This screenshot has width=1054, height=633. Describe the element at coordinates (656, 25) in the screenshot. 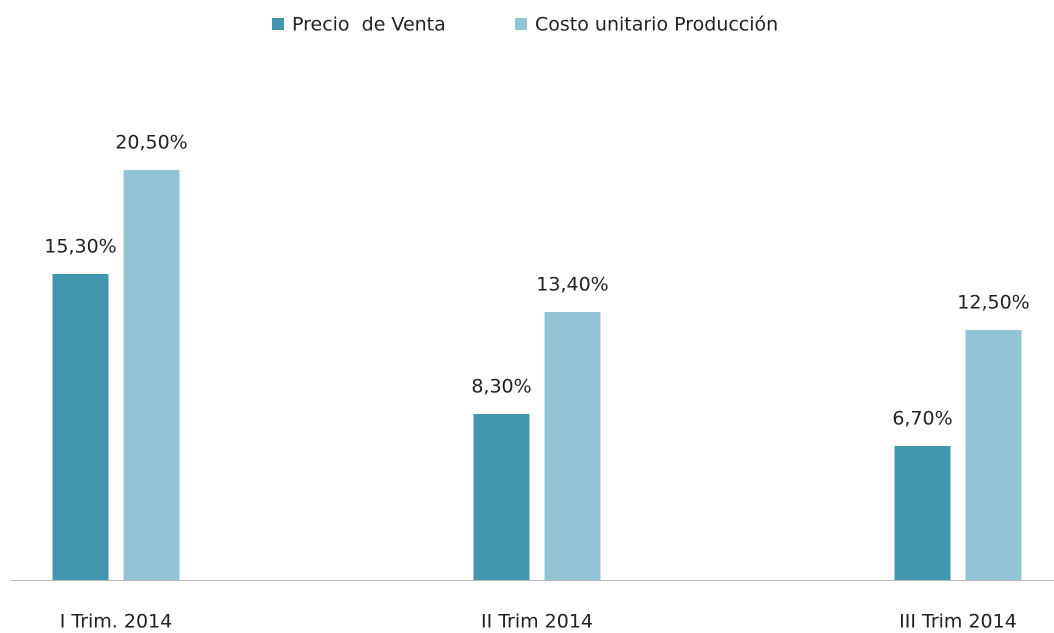

I see `legend-label: Costo unitario Producción` at that location.